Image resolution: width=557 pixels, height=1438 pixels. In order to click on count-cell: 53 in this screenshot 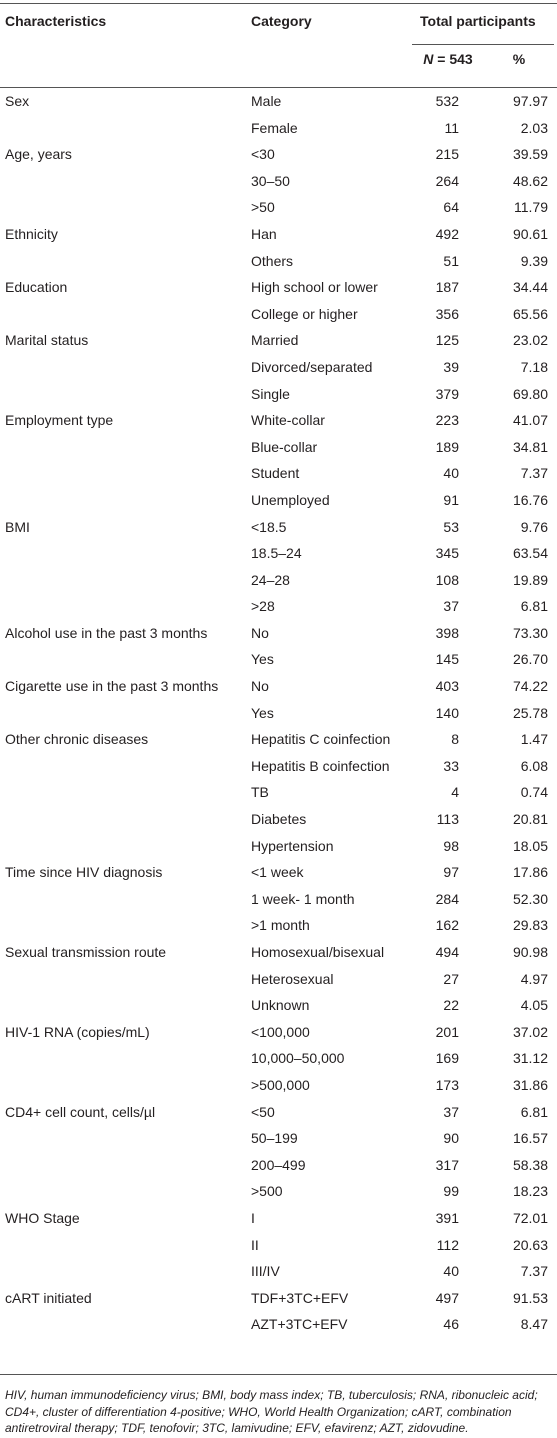, I will do `click(451, 526)`.